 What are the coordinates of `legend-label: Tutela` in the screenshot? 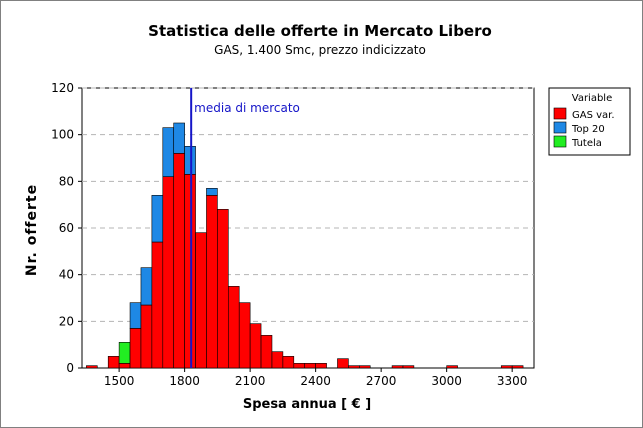 It's located at (586, 143).